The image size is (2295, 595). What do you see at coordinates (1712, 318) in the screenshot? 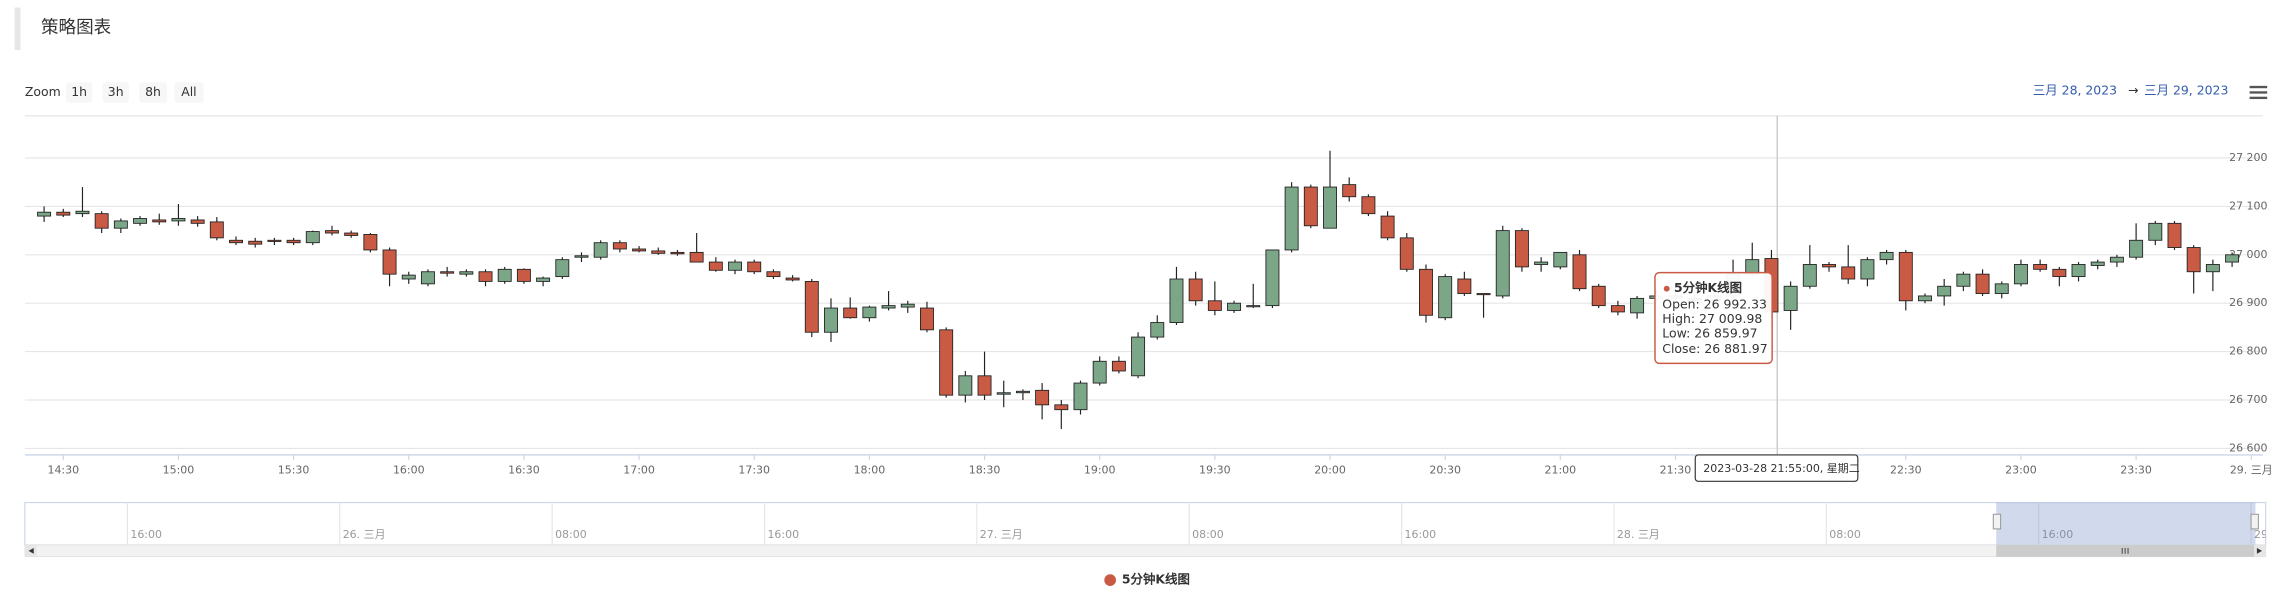
I see `tooltip-line: High: 27 009.98` at bounding box center [1712, 318].